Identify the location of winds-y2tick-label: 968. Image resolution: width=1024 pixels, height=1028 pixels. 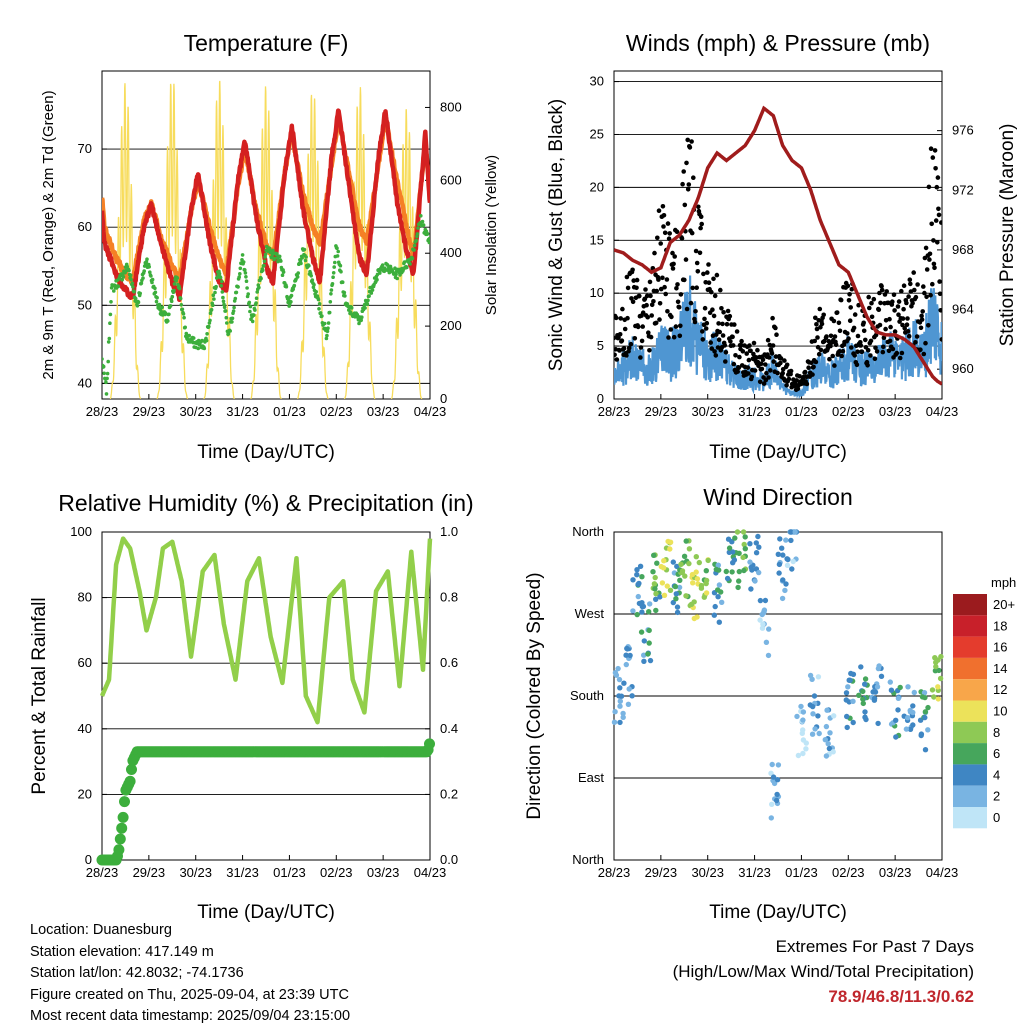
(963, 249).